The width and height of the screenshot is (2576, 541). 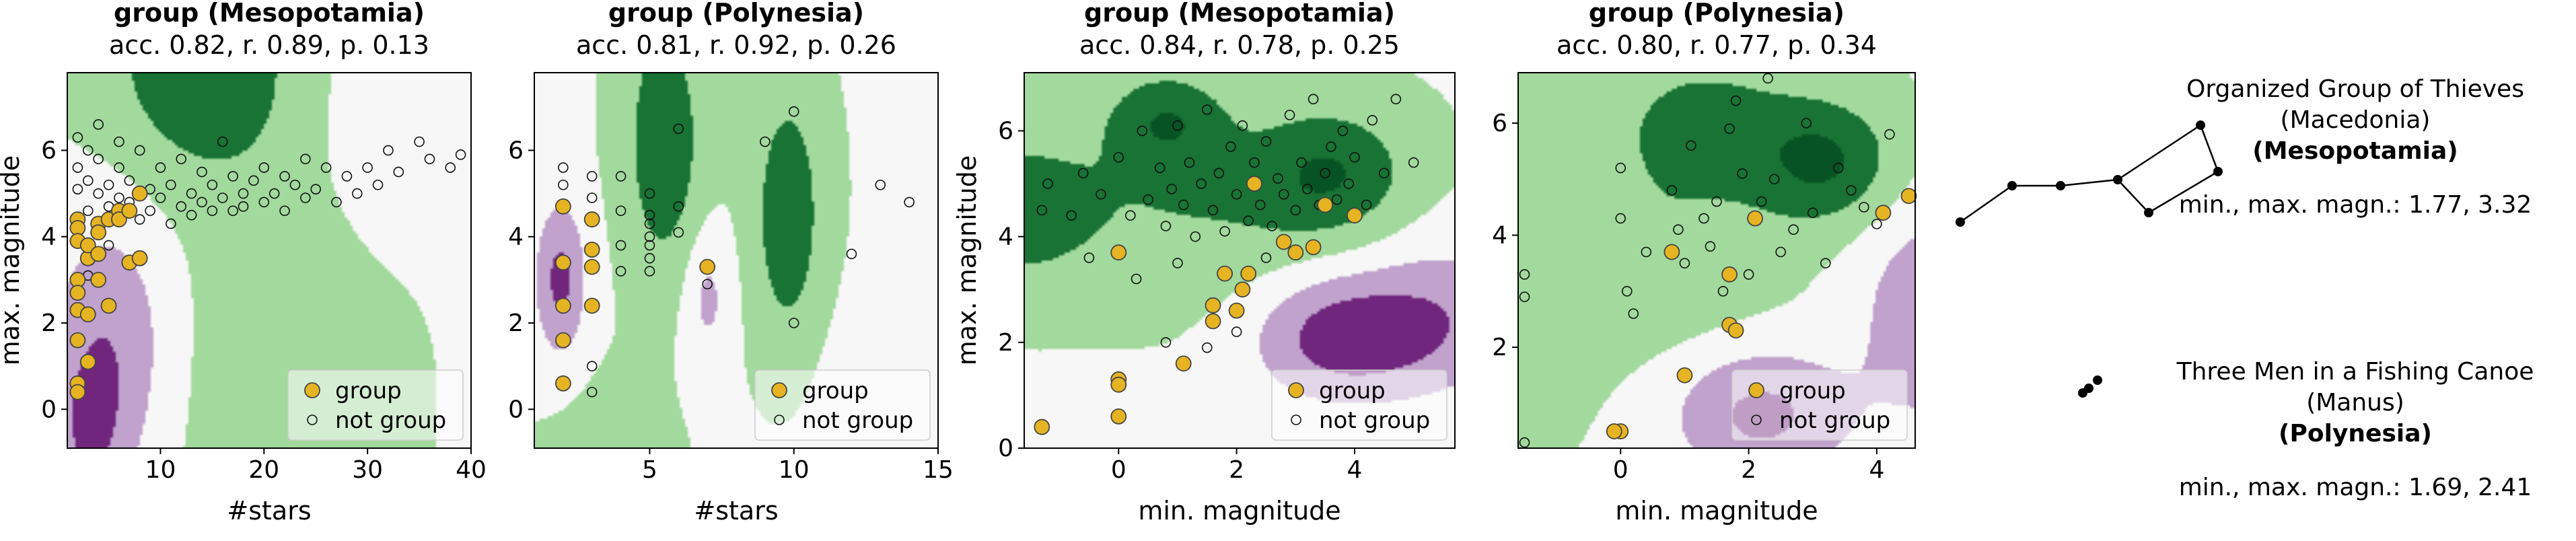 What do you see at coordinates (2133, 196) in the screenshot?
I see `constellation-edge` at bounding box center [2133, 196].